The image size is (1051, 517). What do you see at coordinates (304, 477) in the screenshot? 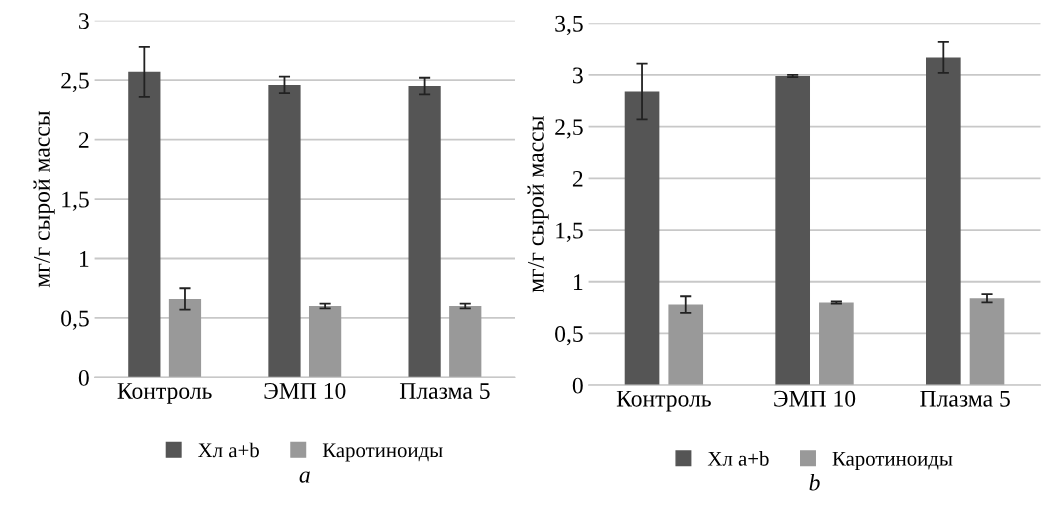
I see `x-axis-title: a` at bounding box center [304, 477].